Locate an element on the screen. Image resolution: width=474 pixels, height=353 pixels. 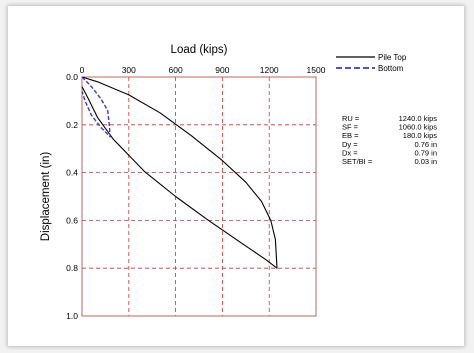
stat-value: 0.76 in is located at coordinates (425, 144).